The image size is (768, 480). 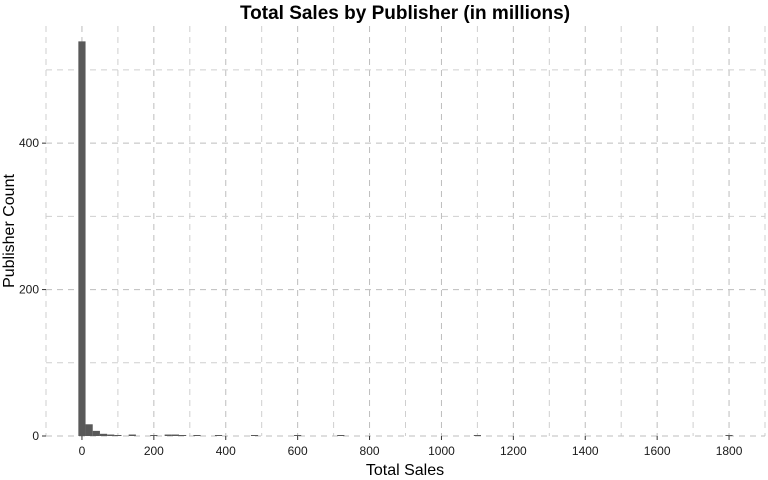 I want to click on y-tick-label: 200, so click(x=29, y=290).